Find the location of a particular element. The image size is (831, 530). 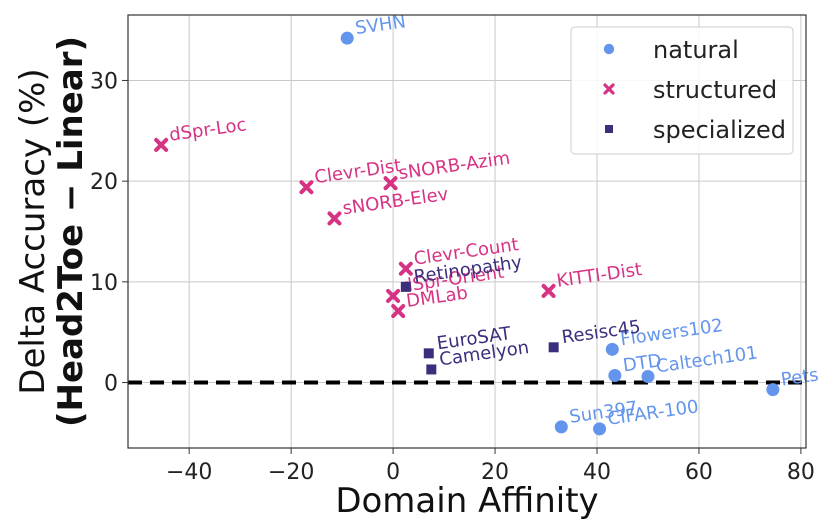

legend-item-specialized: specialized is located at coordinates (695, 130).